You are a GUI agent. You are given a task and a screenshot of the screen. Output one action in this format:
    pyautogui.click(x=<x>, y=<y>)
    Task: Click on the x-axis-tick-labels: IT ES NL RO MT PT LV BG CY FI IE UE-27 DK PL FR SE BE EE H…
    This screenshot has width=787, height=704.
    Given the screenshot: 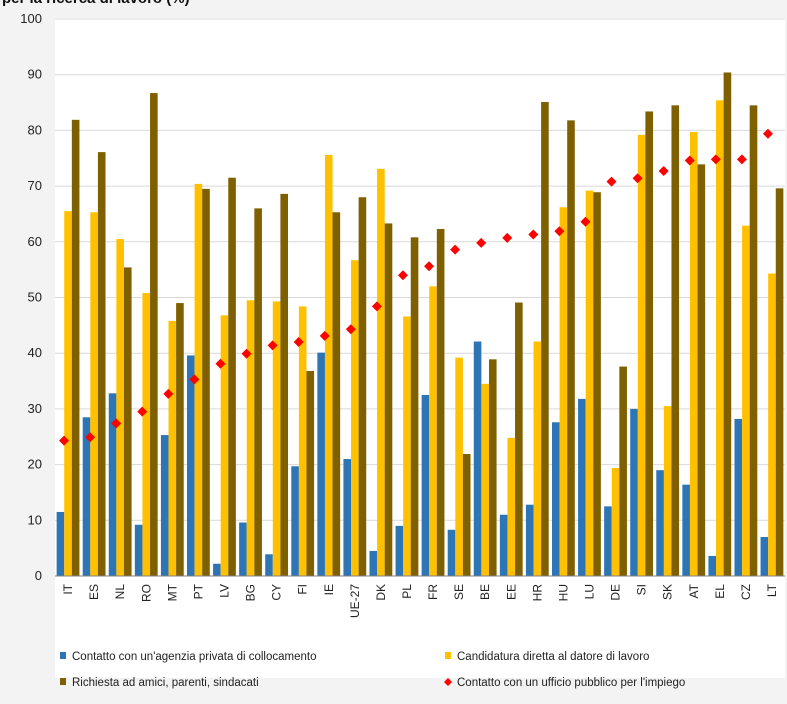 What is the action you would take?
    pyautogui.click(x=420, y=600)
    